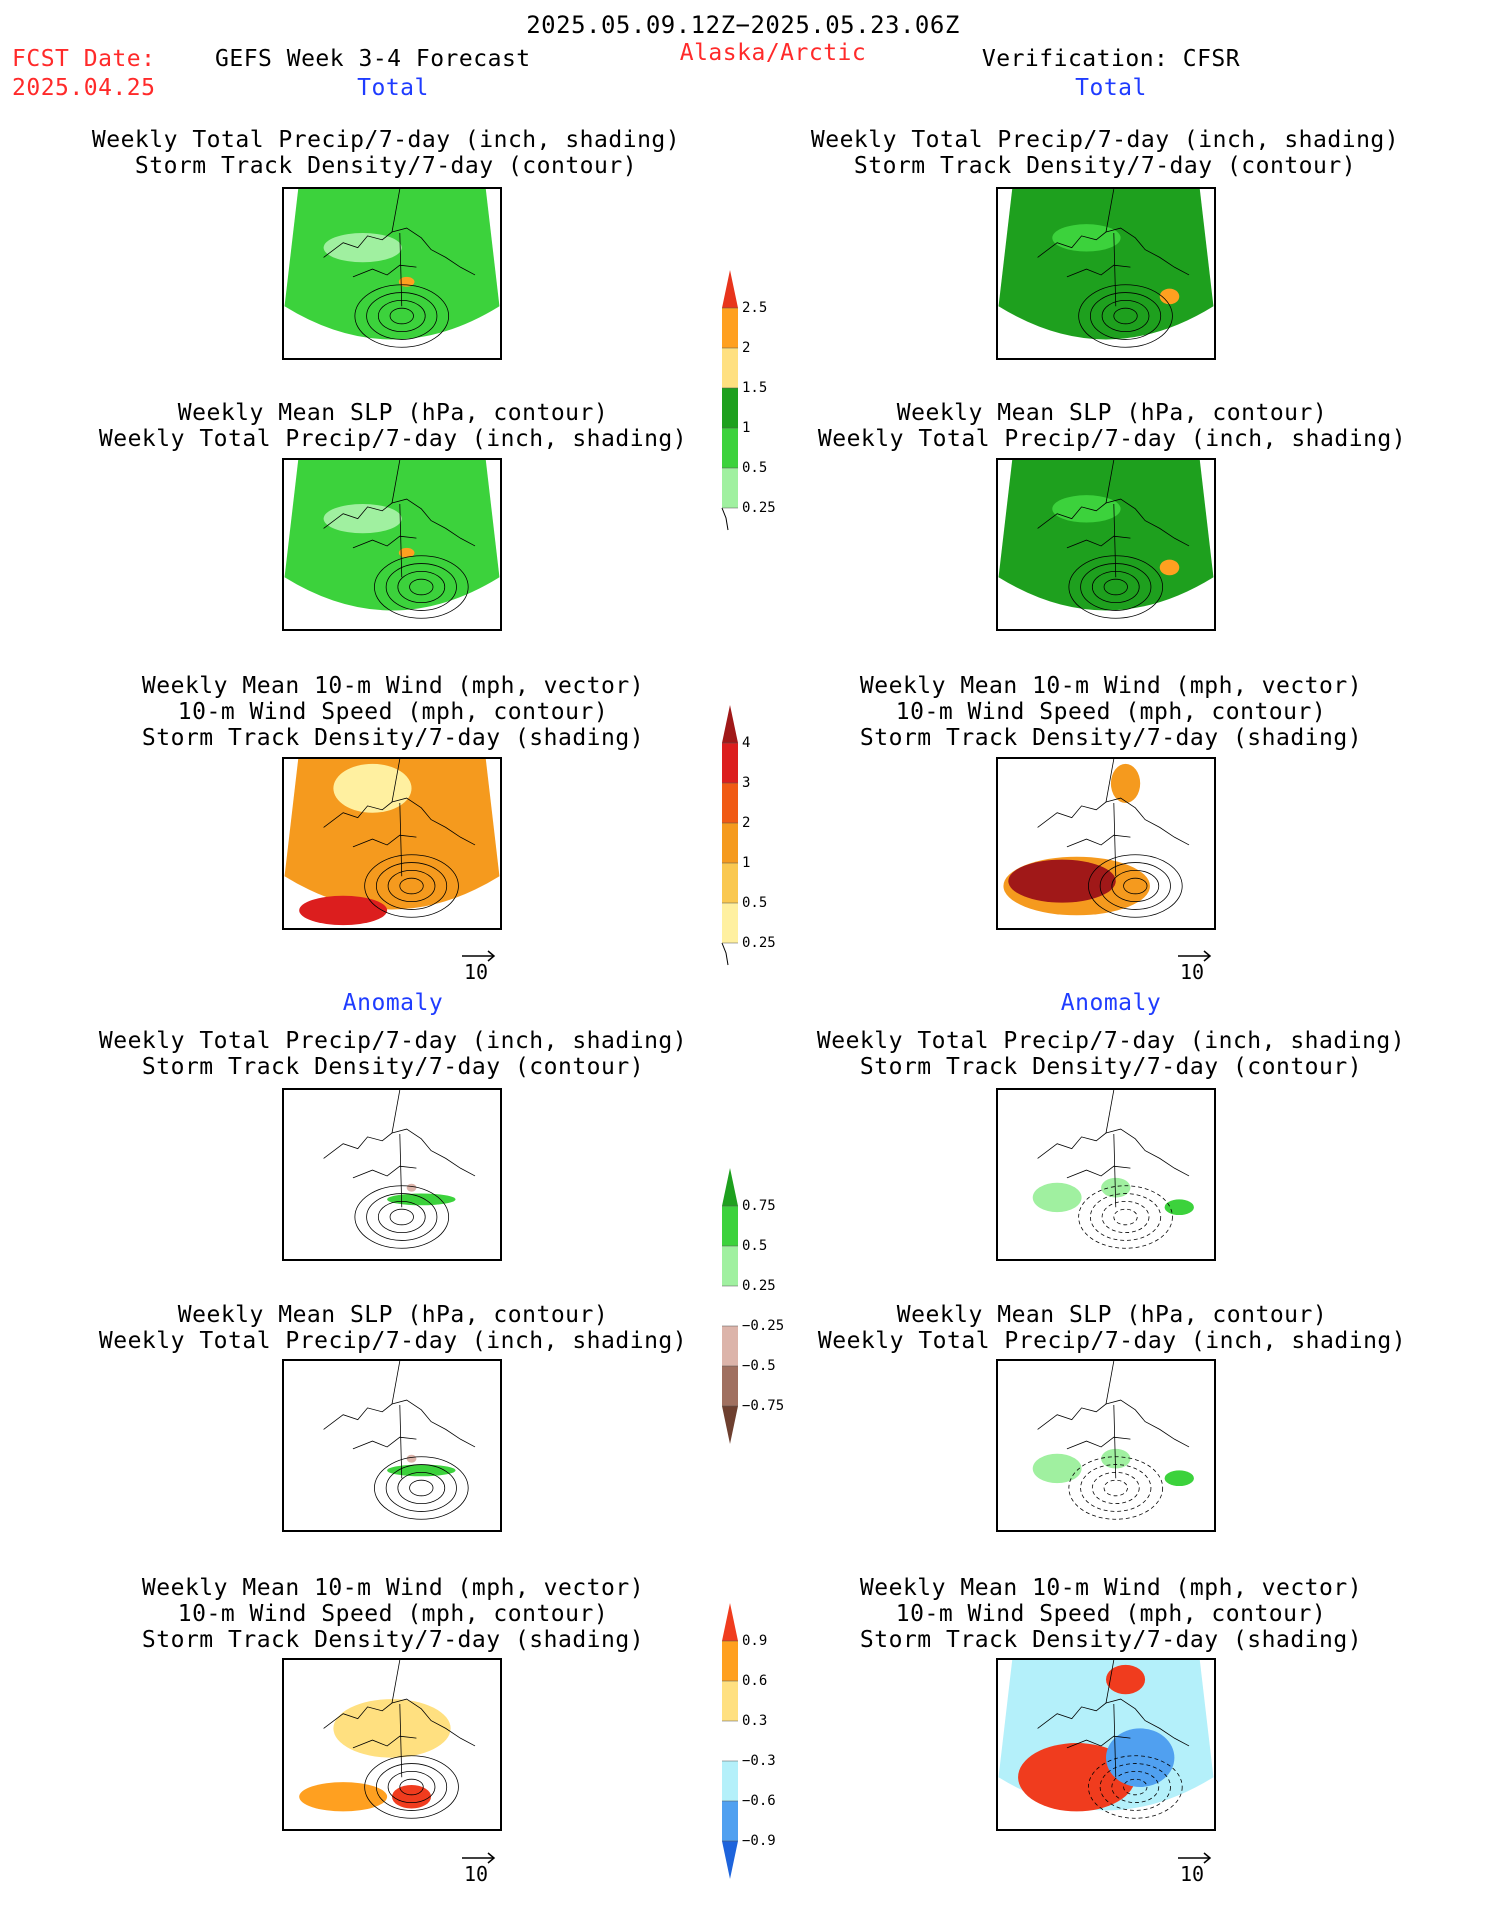 The image size is (1487, 1925). What do you see at coordinates (760, 1310) in the screenshot?
I see `colorbar-precip-anomaly: 0.75 0.5 0.25 −0.25 −0.5 −0.75` at bounding box center [760, 1310].